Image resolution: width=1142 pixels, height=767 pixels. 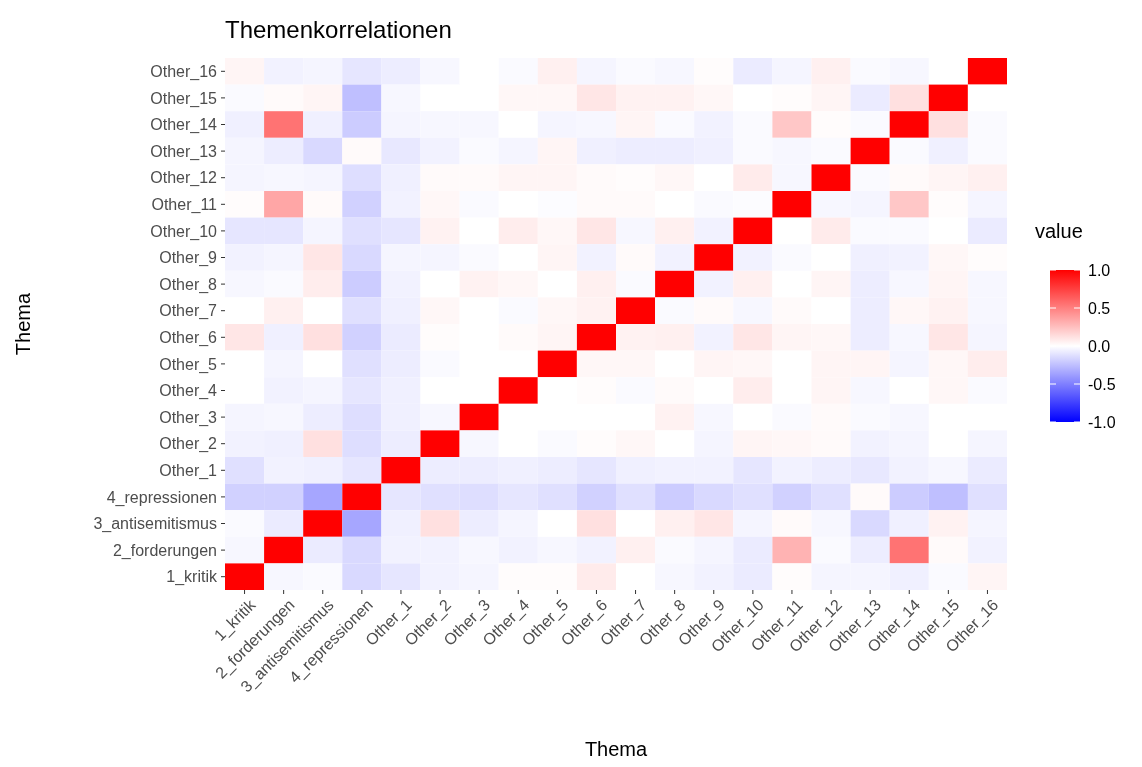 What do you see at coordinates (184, 98) in the screenshot?
I see `y-tick-label: Other_15` at bounding box center [184, 98].